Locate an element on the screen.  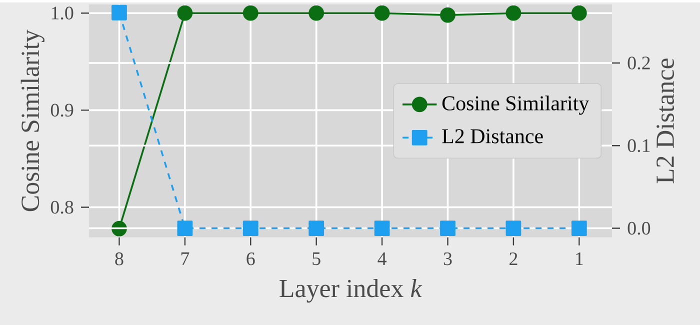
x-tick-label: 5 is located at coordinates (316, 258).